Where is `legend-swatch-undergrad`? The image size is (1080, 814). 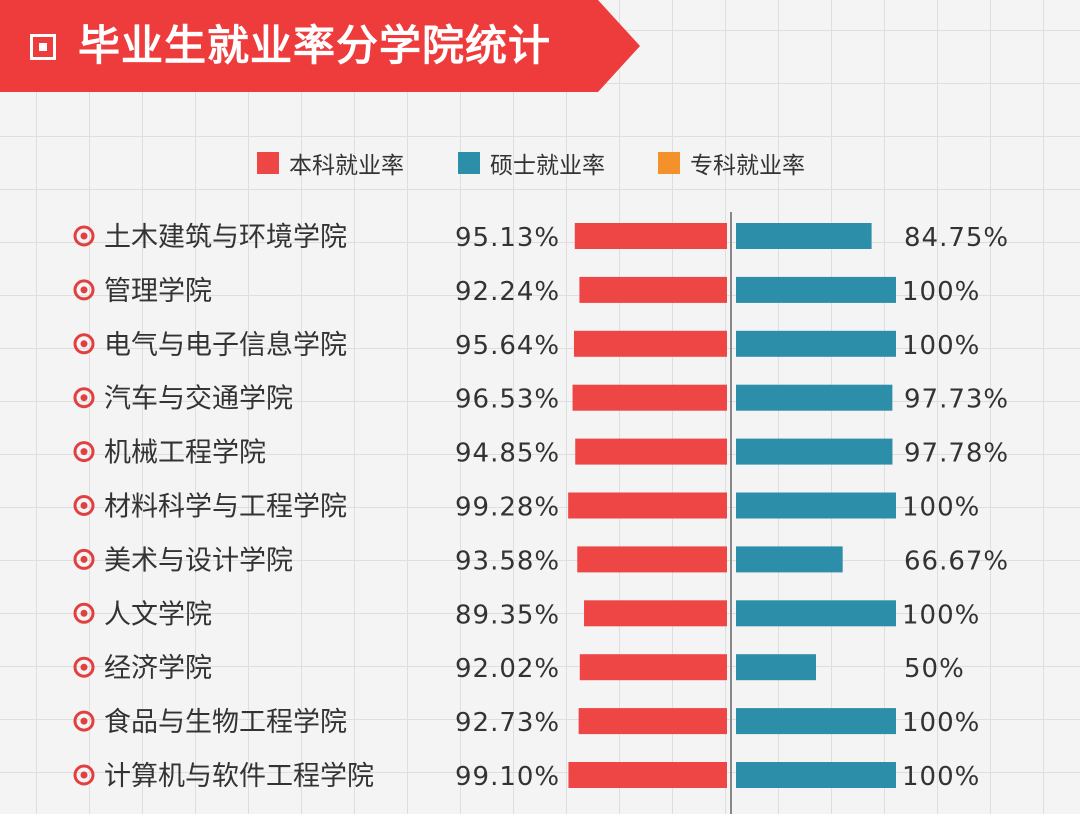 legend-swatch-undergrad is located at coordinates (268, 163).